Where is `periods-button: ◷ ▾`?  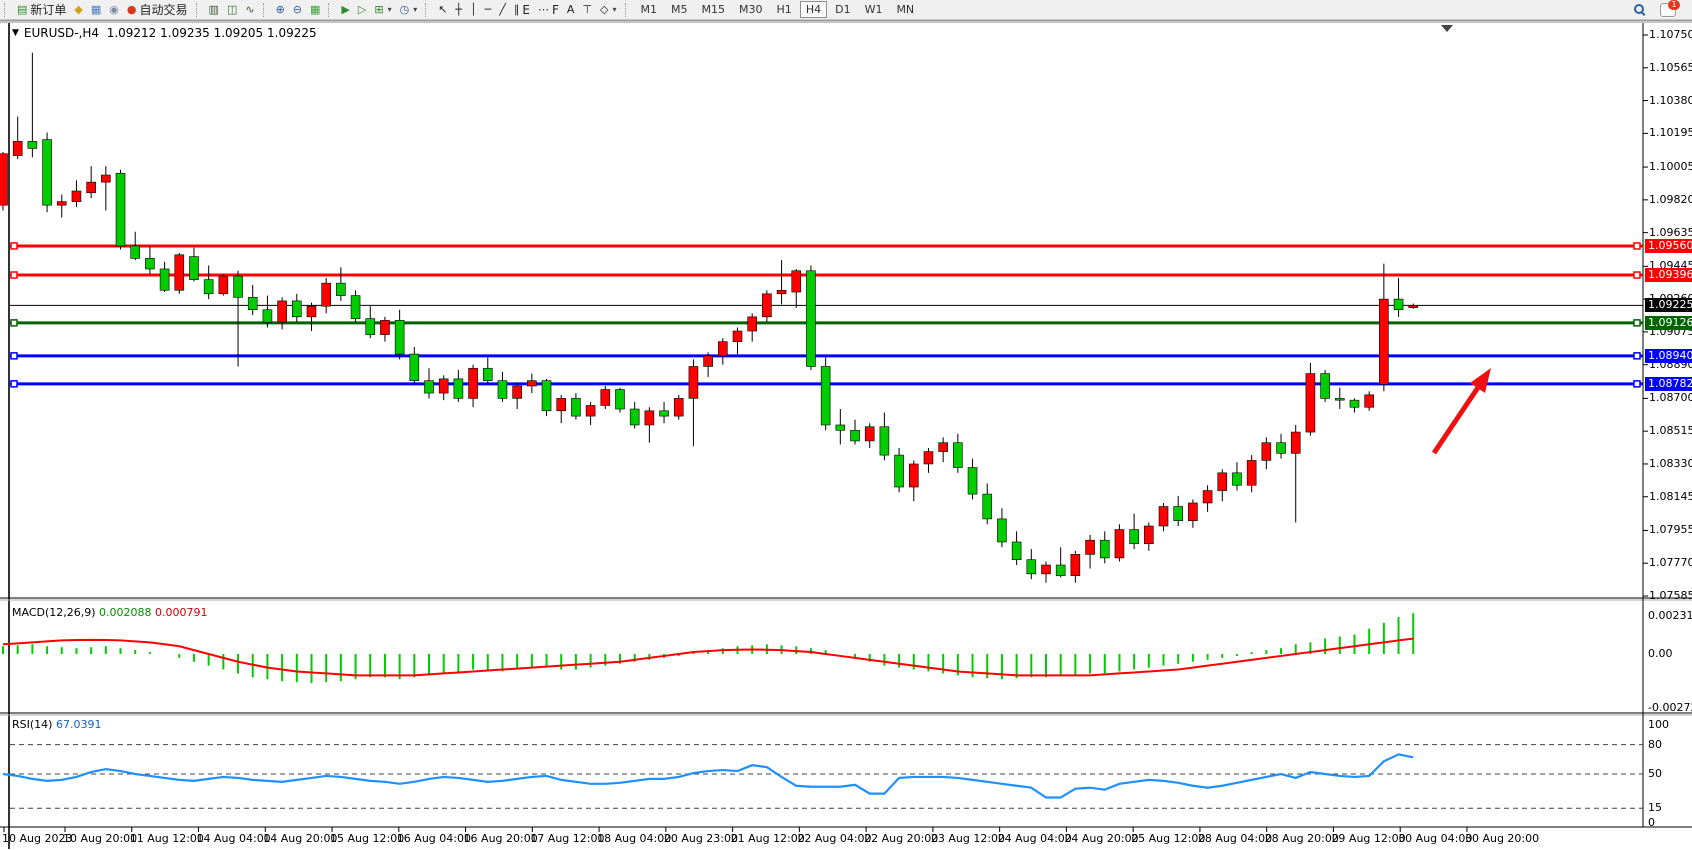 periods-button: ◷ ▾ is located at coordinates (409, 9).